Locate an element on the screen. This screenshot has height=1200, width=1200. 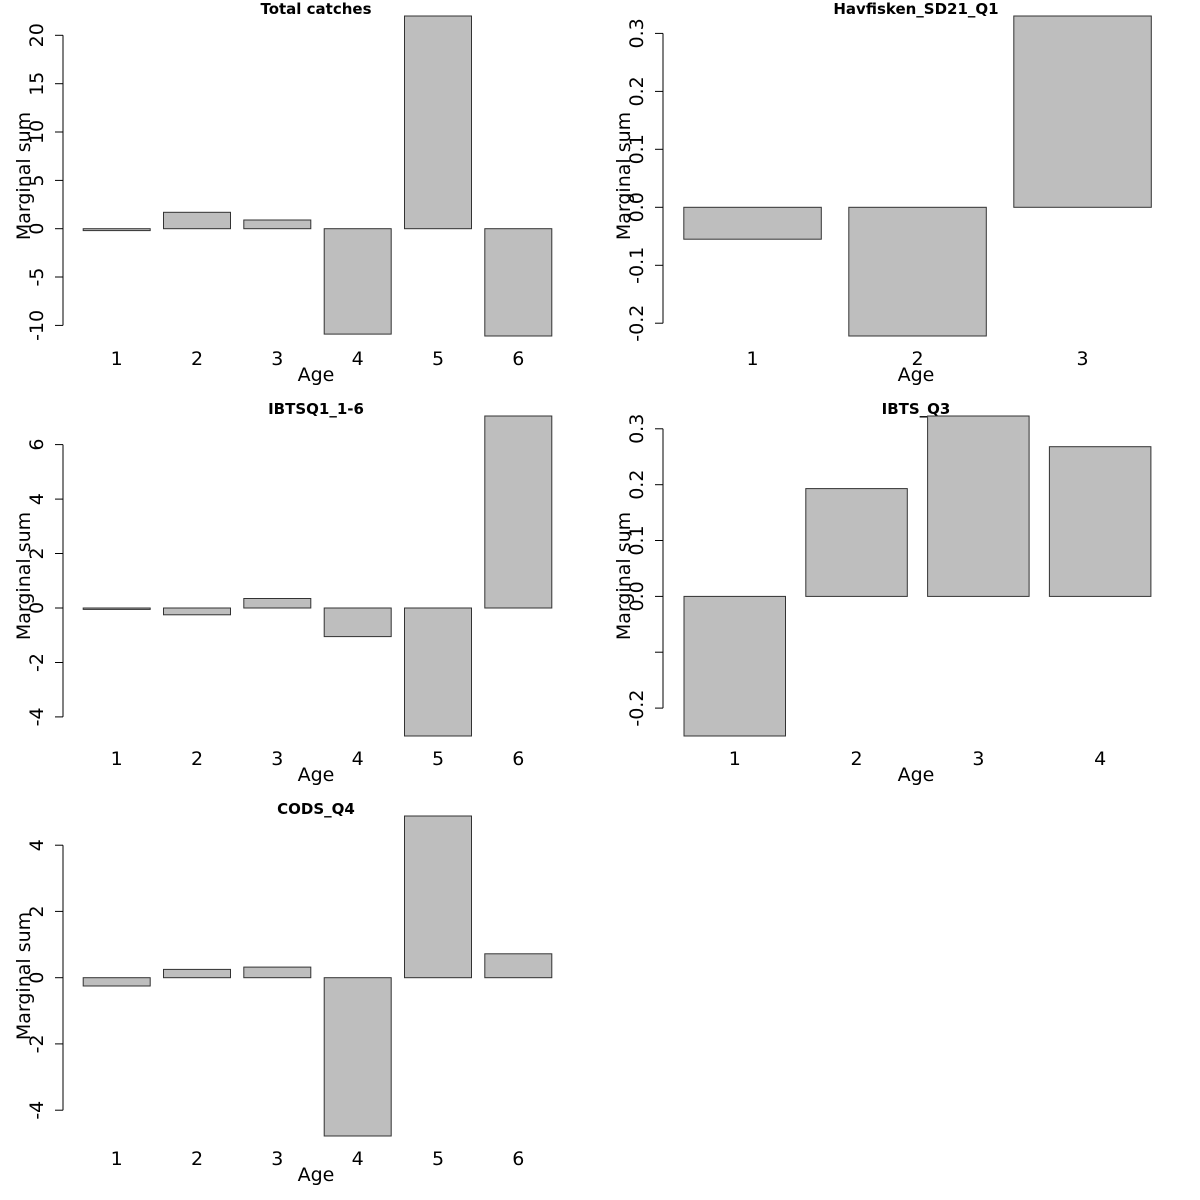
y-tick-label: 5 is located at coordinates (37, 180).